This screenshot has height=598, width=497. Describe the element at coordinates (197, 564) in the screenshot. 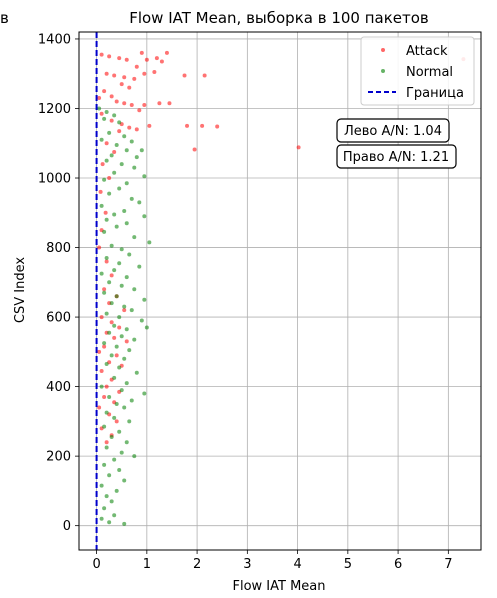

I see `x-tick-label: 2` at that location.